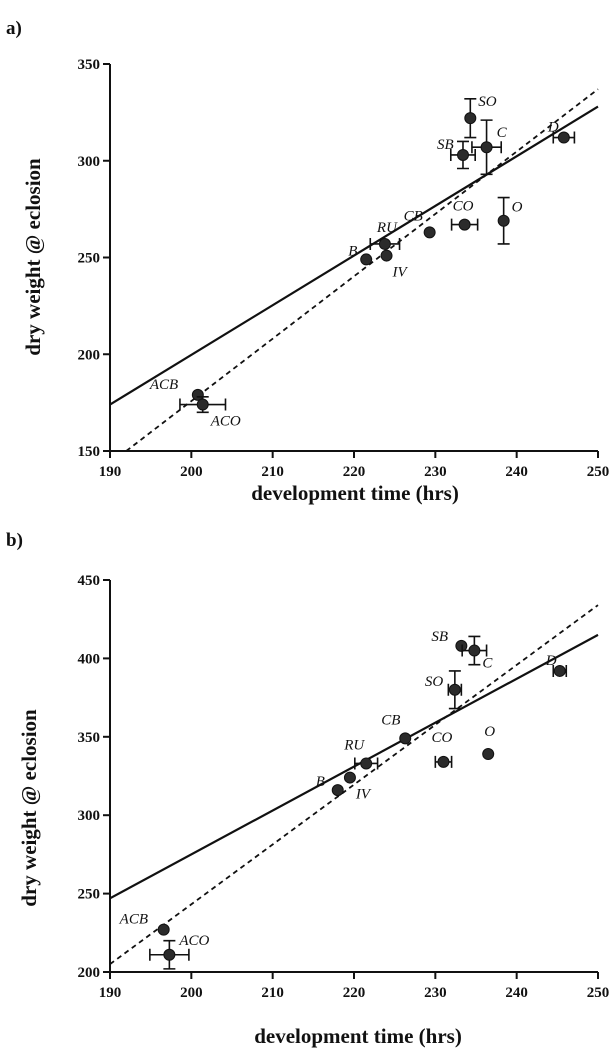  Describe the element at coordinates (462, 154) in the screenshot. I see `panel-a-data-point-sb` at that location.